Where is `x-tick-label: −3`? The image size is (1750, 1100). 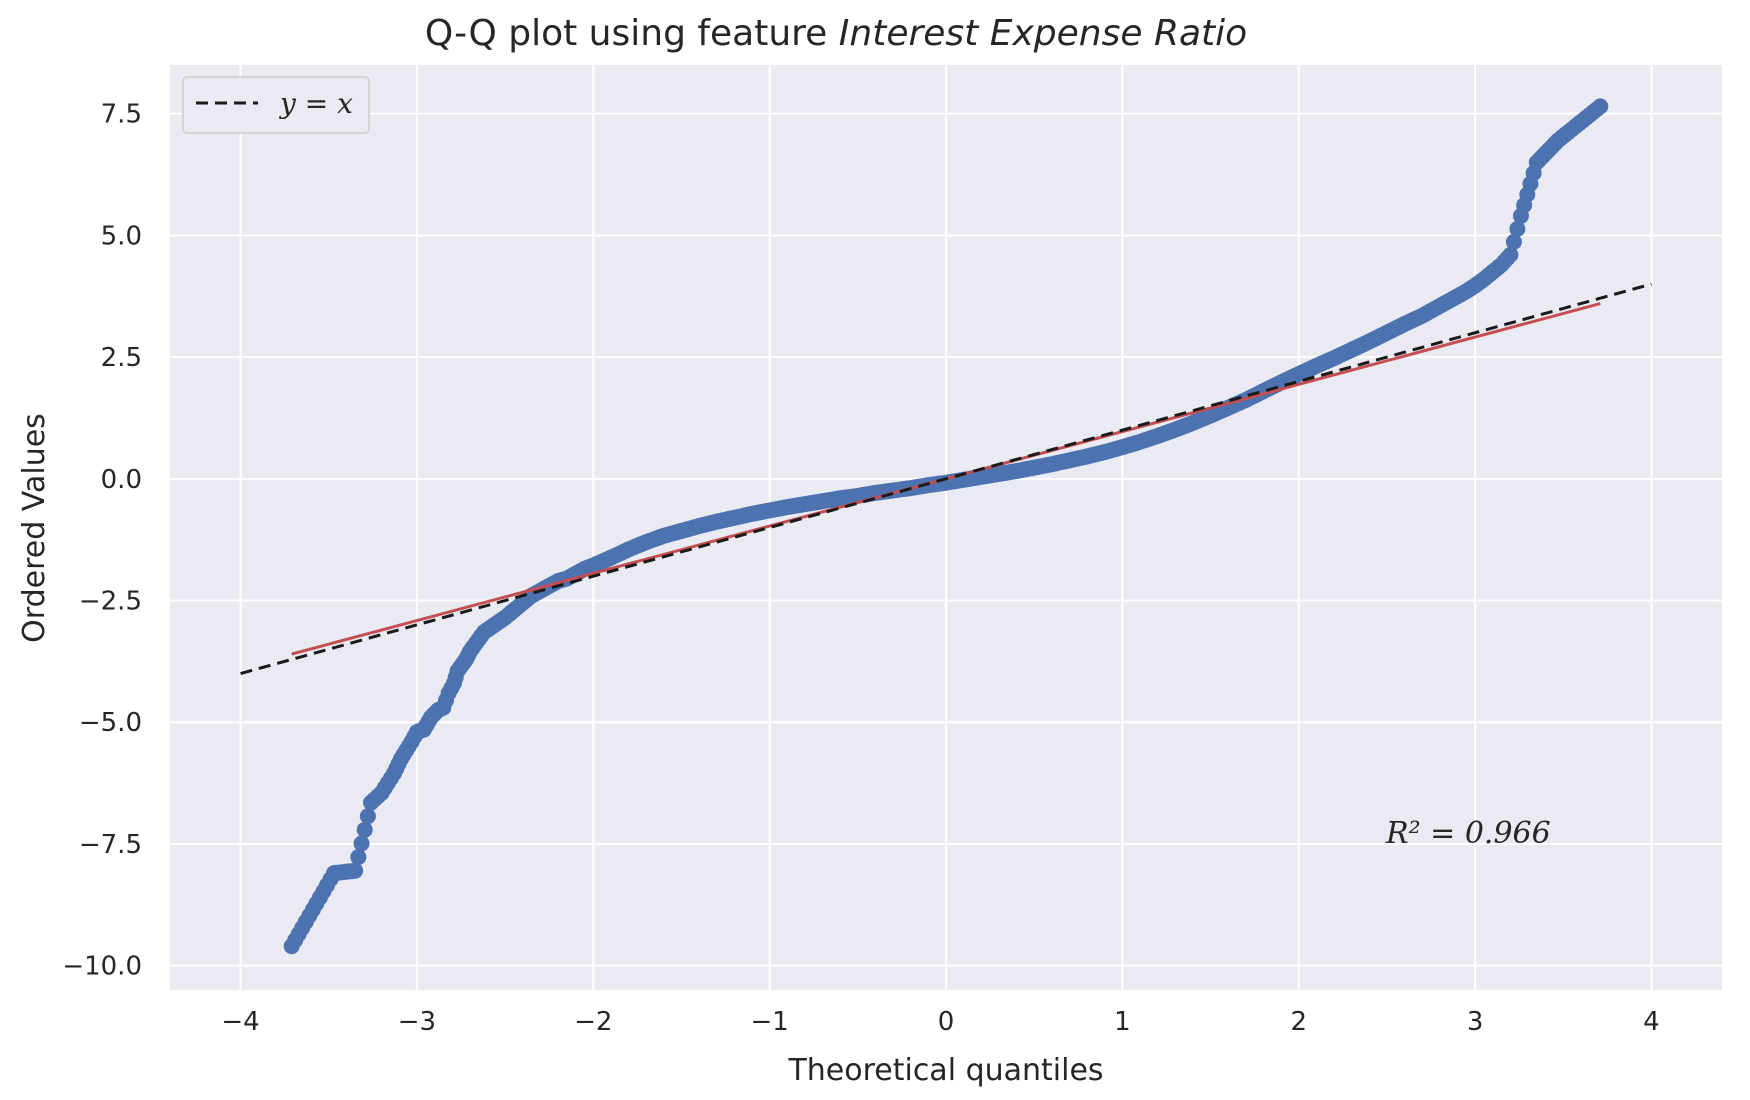 x-tick-label: −3 is located at coordinates (417, 1022).